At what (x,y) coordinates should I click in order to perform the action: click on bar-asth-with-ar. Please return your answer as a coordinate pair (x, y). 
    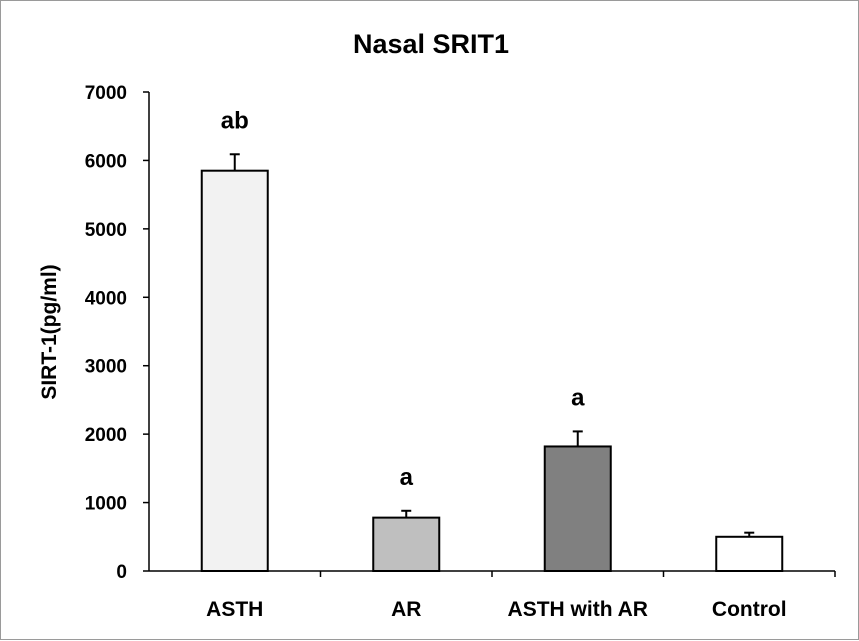
    Looking at the image, I should click on (577, 508).